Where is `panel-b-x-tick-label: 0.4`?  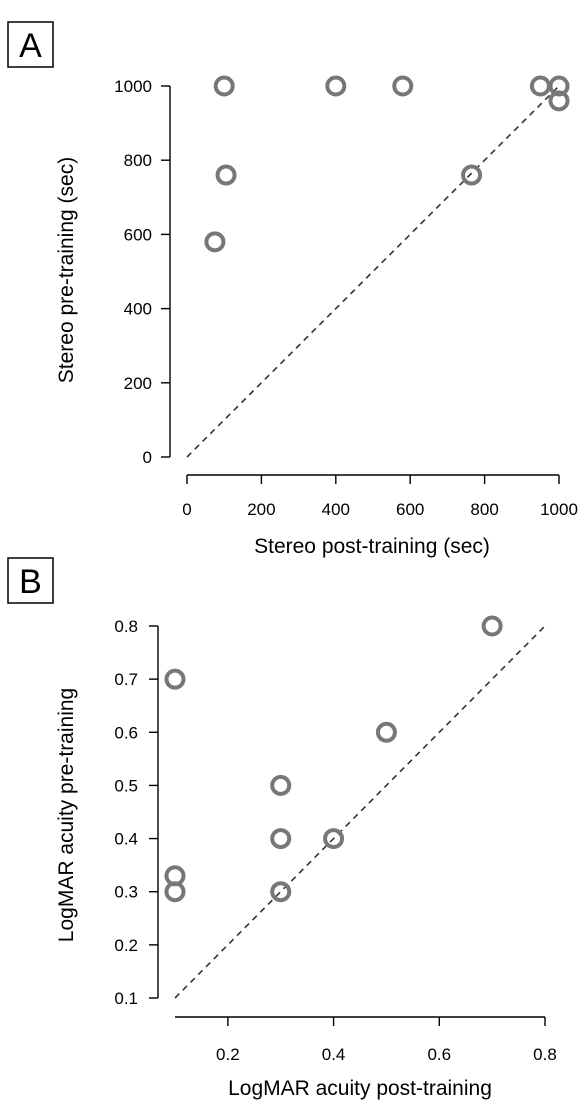 panel-b-x-tick-label: 0.4 is located at coordinates (334, 1054).